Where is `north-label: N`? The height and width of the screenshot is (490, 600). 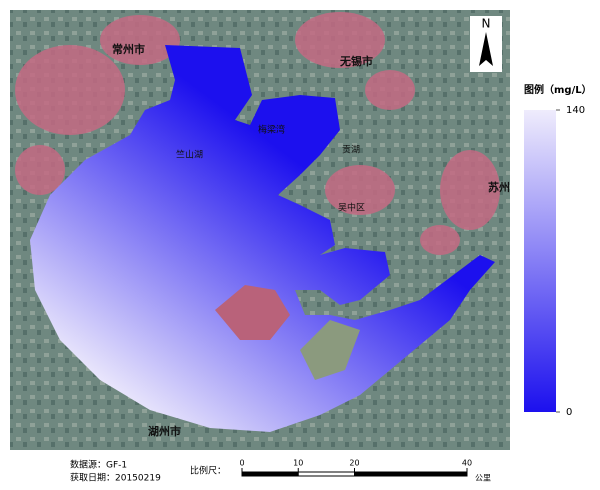
north-label: N is located at coordinates (486, 24).